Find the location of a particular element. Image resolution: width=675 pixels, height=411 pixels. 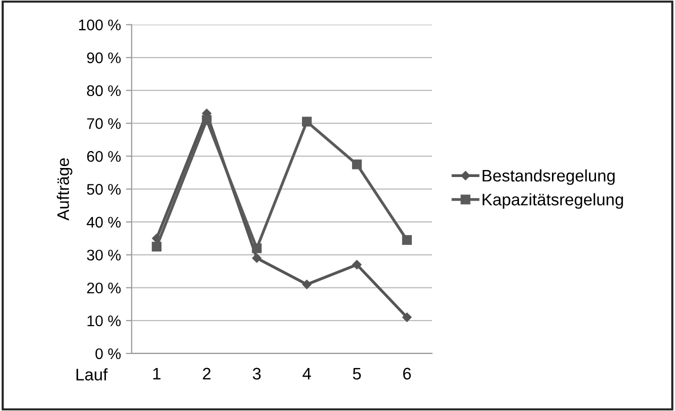

x-tick-label: 5 is located at coordinates (356, 374).